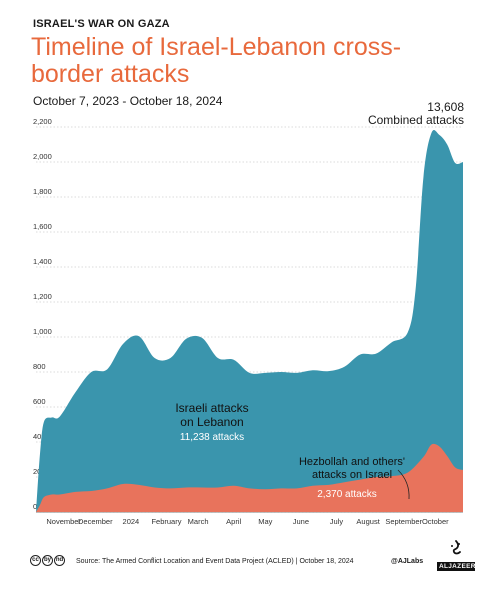 The width and height of the screenshot is (492, 600). What do you see at coordinates (352, 475) in the screenshot?
I see `hezbollah-series-label-line2: attacks on Israel` at bounding box center [352, 475].